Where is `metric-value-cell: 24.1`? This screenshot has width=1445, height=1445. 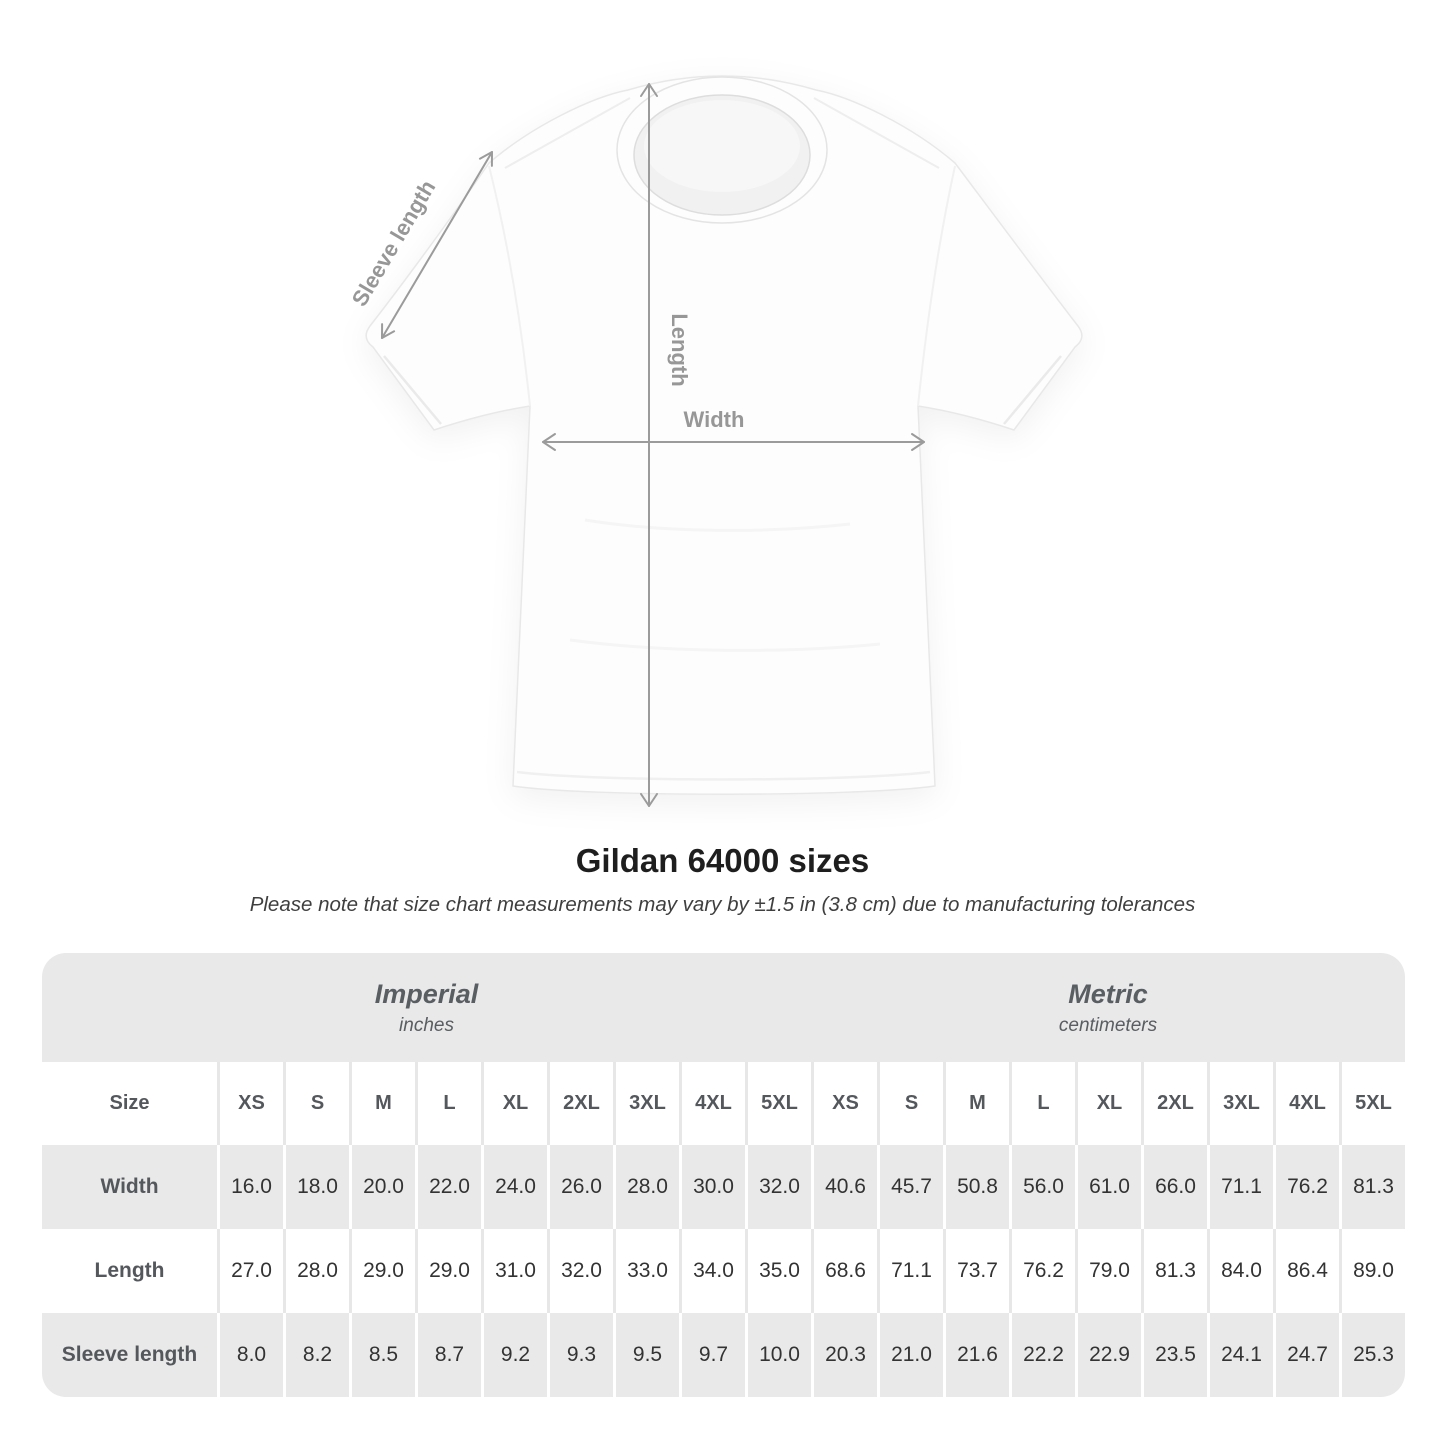
metric-value-cell: 24.1 is located at coordinates (1240, 1355).